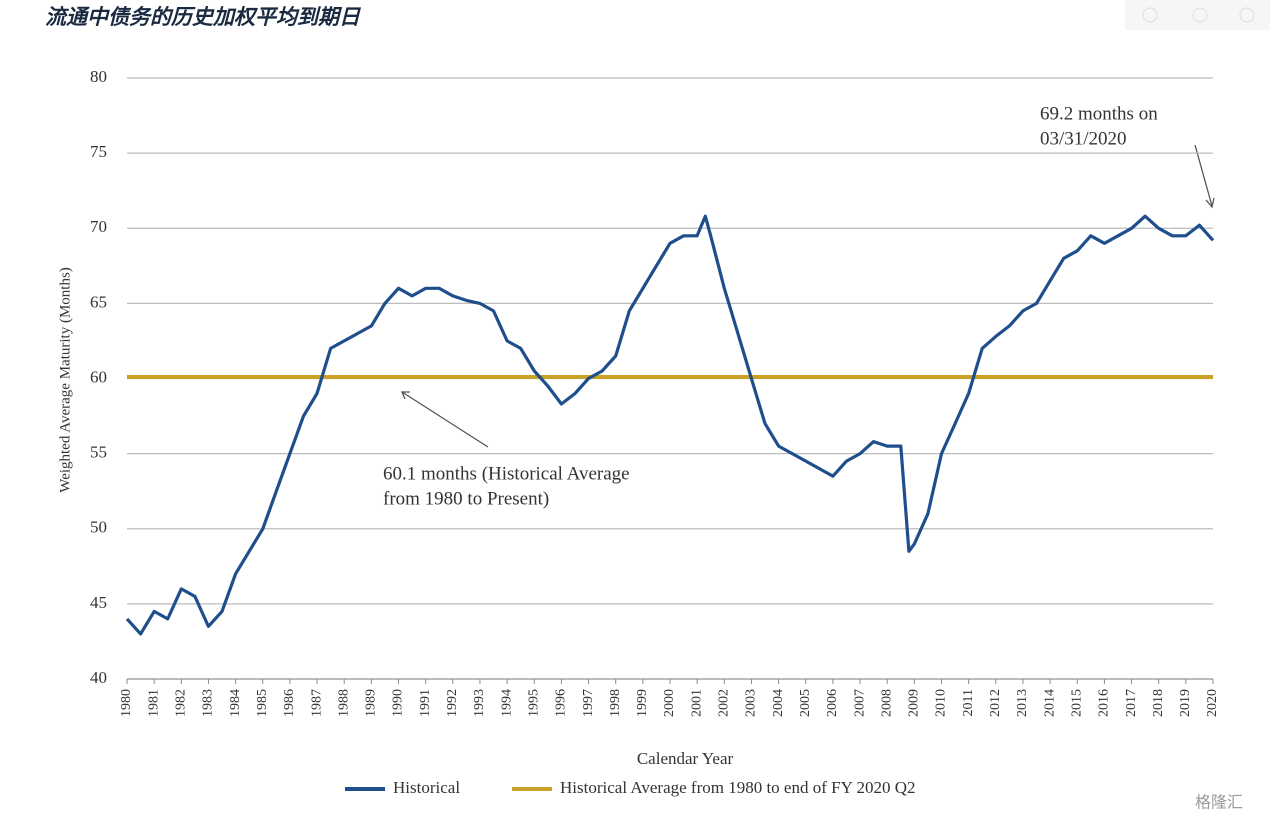 The height and width of the screenshot is (823, 1276). What do you see at coordinates (1131, 703) in the screenshot?
I see `x-tick-label: 2017` at bounding box center [1131, 703].